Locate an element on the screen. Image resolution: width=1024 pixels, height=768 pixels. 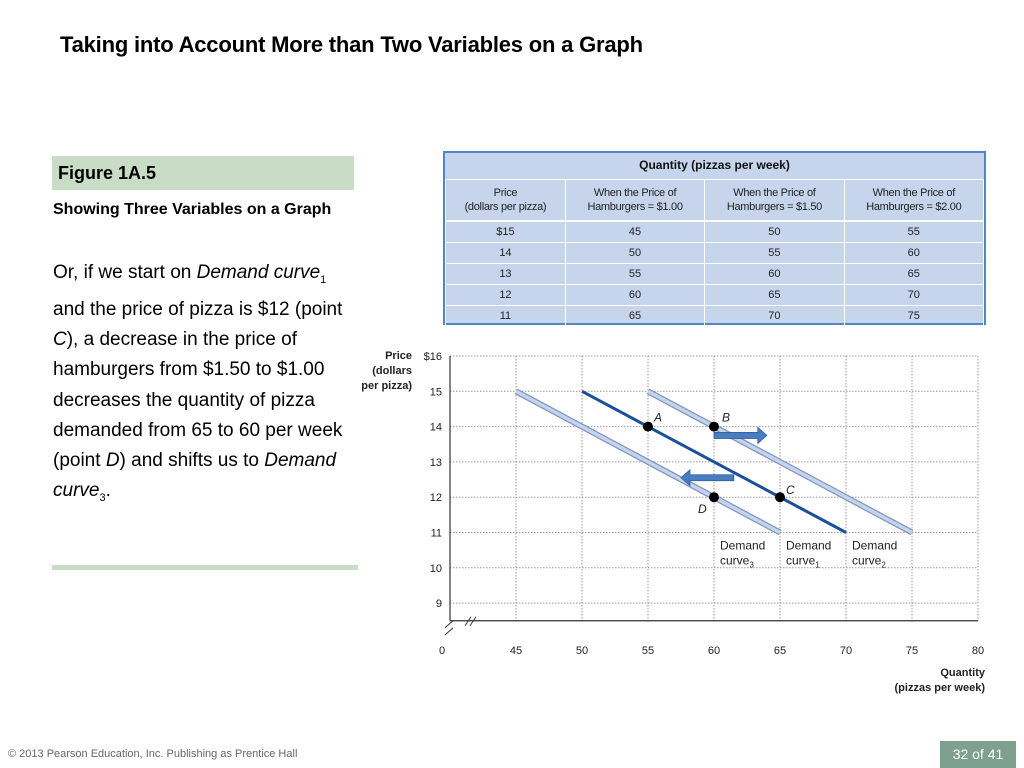
figure-label-box is located at coordinates (203, 173).